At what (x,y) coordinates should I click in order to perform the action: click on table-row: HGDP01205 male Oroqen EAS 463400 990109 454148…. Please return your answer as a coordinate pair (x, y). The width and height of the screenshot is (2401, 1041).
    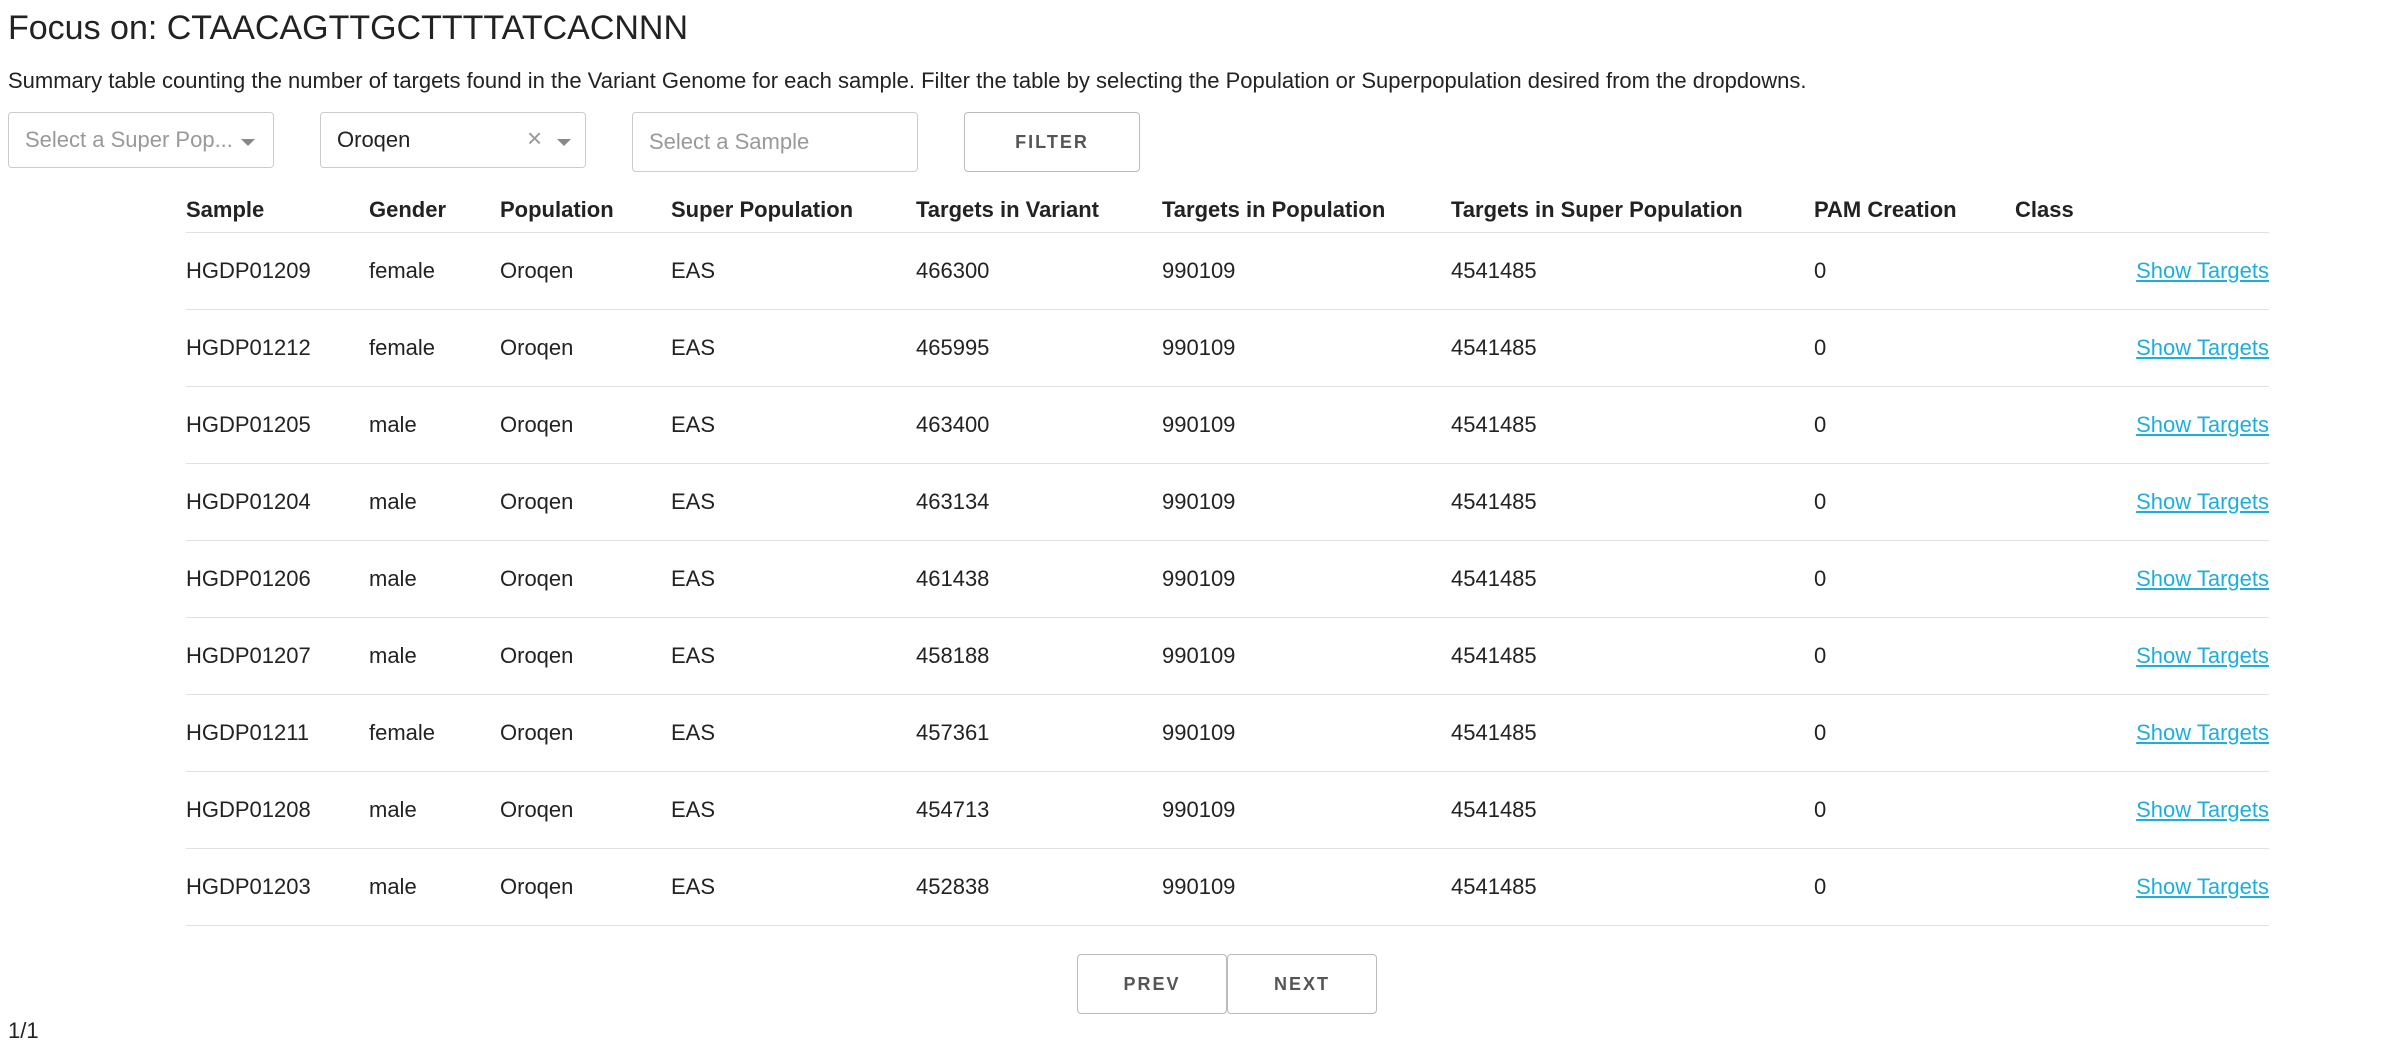
    Looking at the image, I should click on (1227, 425).